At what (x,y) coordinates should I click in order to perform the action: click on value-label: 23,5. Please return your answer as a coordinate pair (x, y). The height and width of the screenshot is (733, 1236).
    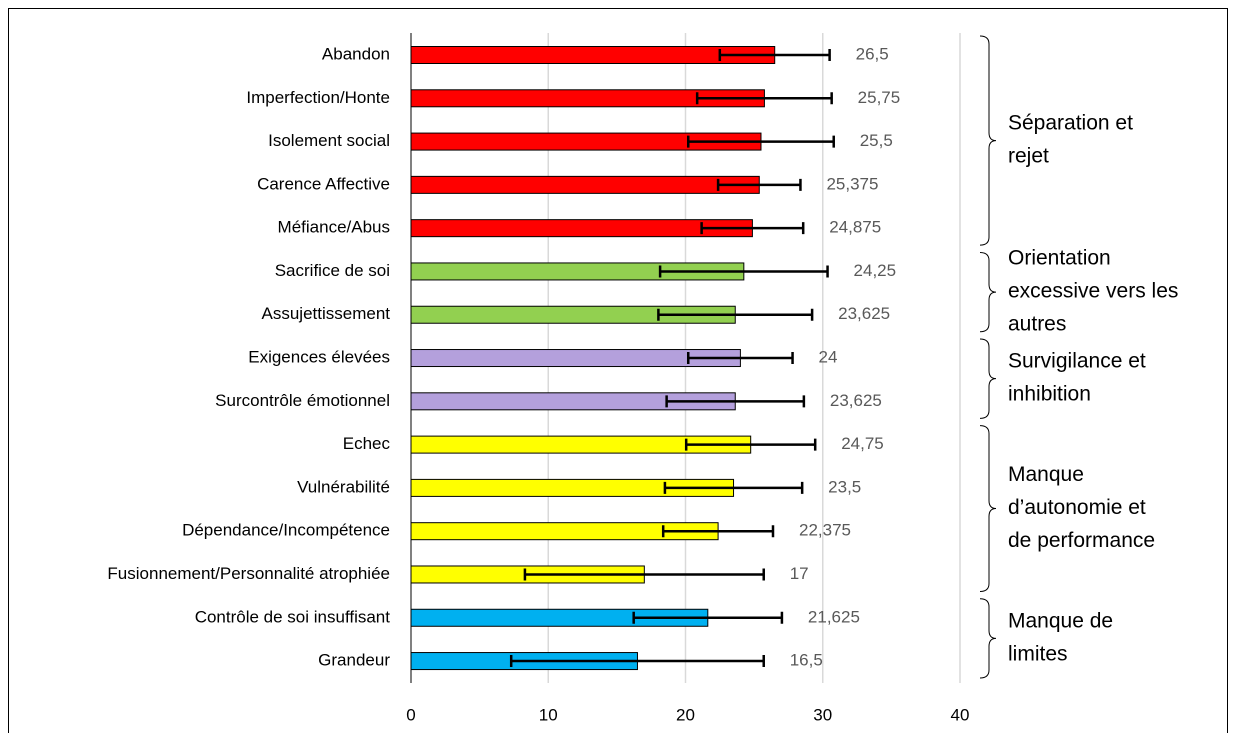
    Looking at the image, I should click on (844, 486).